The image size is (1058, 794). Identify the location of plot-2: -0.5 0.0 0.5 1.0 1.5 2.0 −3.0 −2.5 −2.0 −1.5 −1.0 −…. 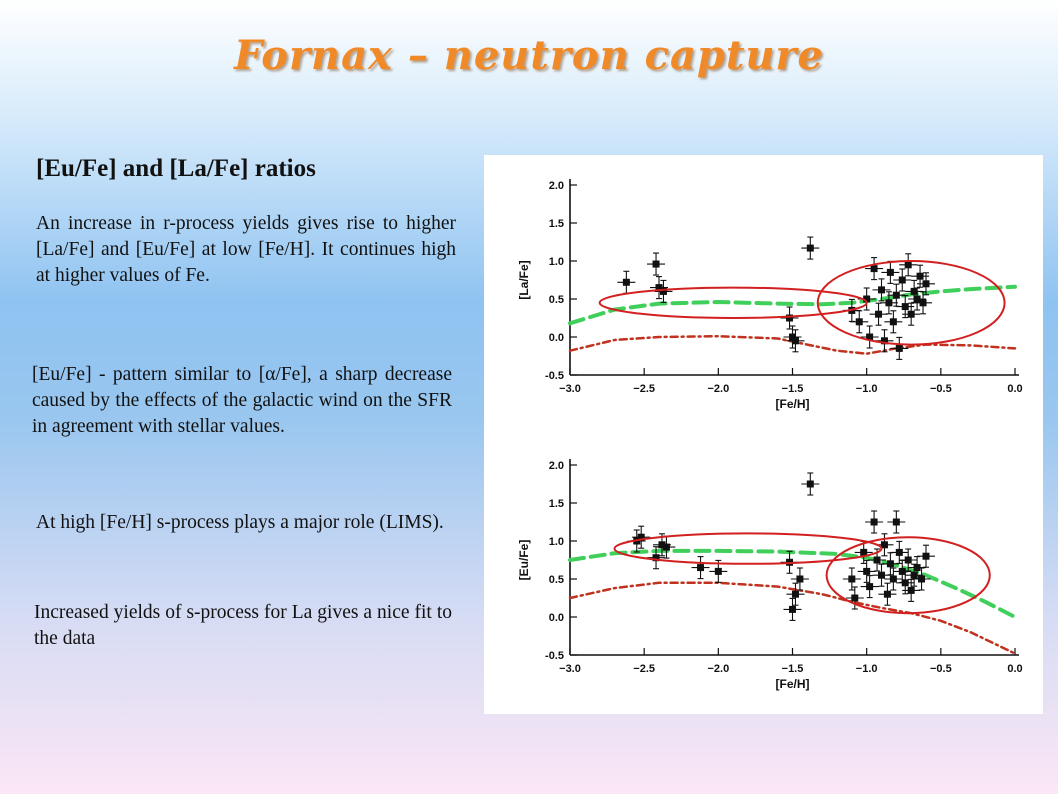
(770, 575).